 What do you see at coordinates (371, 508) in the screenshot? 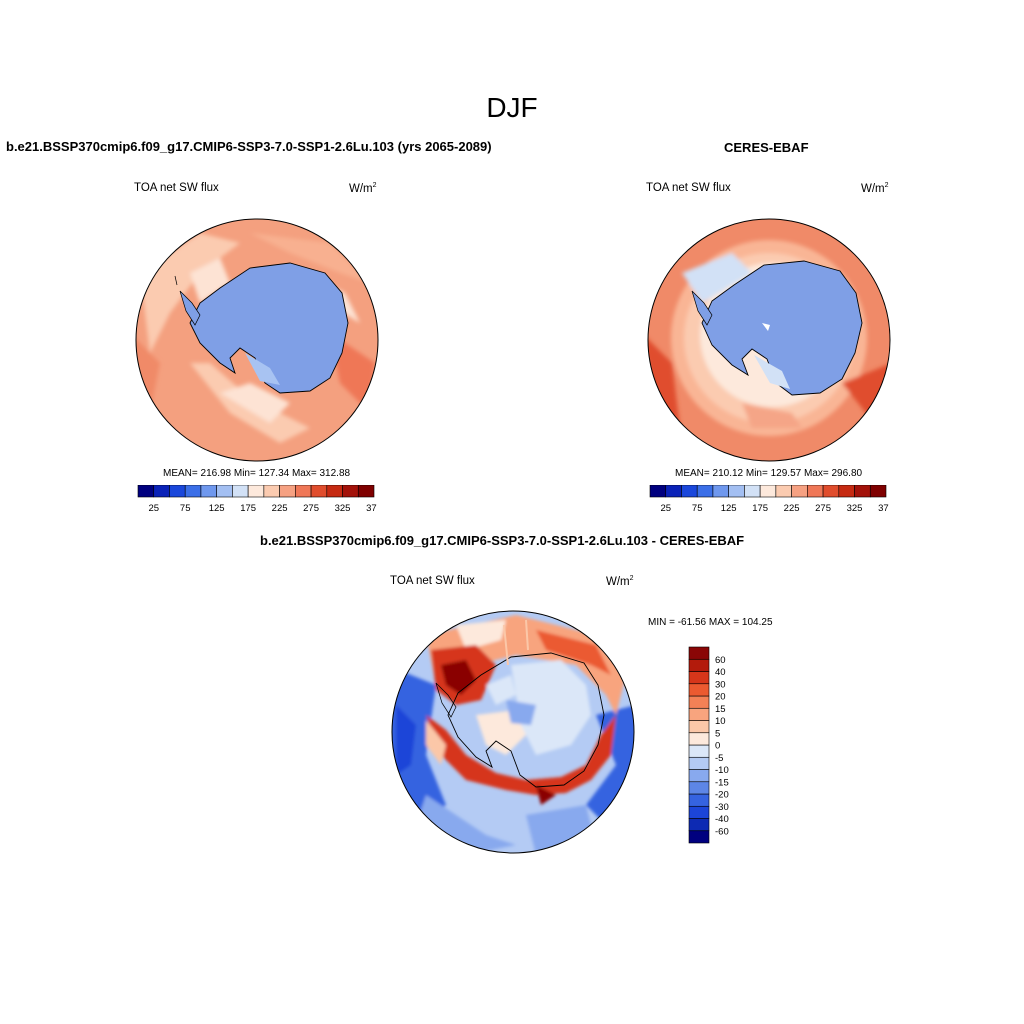
I see `colorbar-1-tick-label: 375` at bounding box center [371, 508].